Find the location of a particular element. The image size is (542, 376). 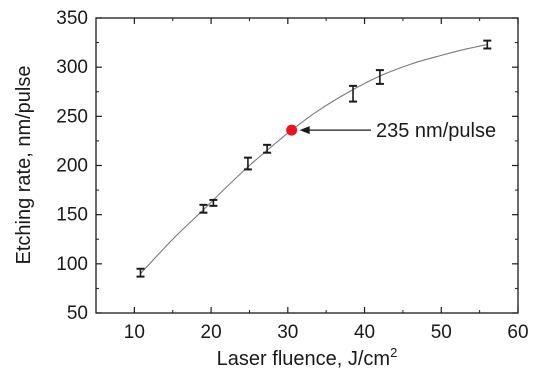

y-tick-label-1: 100 is located at coordinates (72, 264).